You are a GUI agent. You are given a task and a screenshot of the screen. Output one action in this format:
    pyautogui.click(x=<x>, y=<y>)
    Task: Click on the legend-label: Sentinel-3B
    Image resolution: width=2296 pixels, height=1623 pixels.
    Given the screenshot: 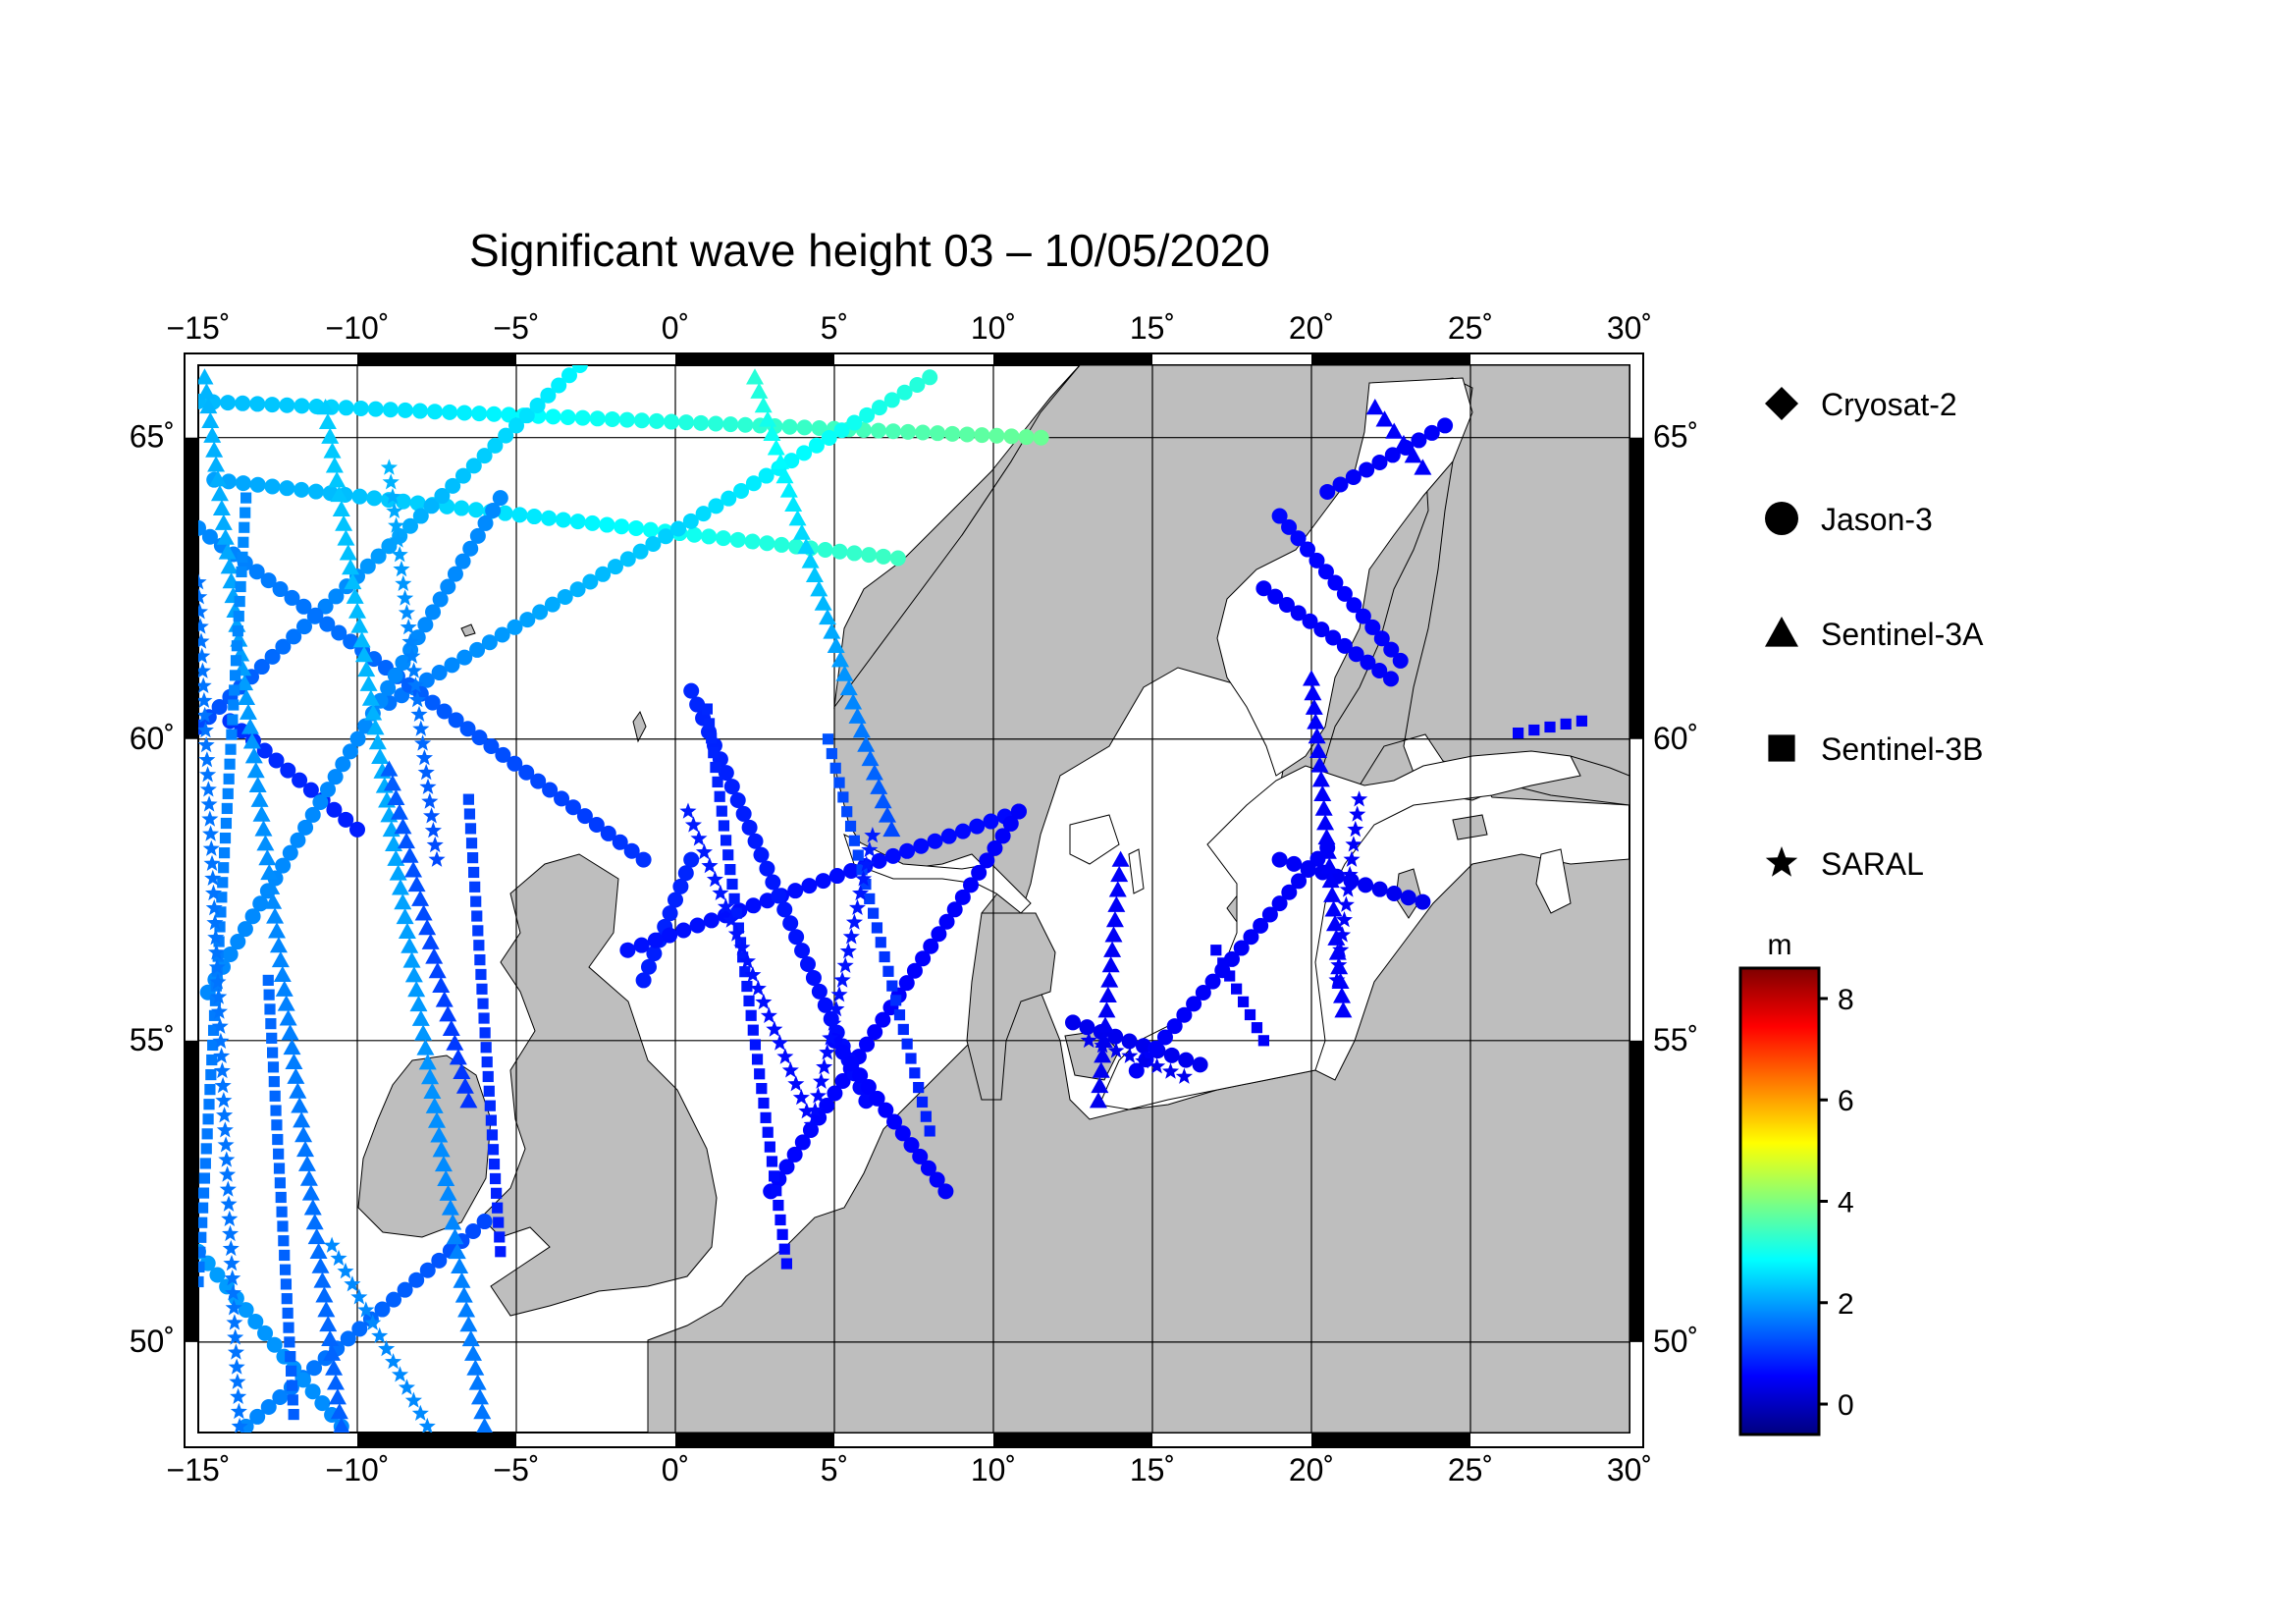 What is the action you would take?
    pyautogui.click(x=1902, y=749)
    